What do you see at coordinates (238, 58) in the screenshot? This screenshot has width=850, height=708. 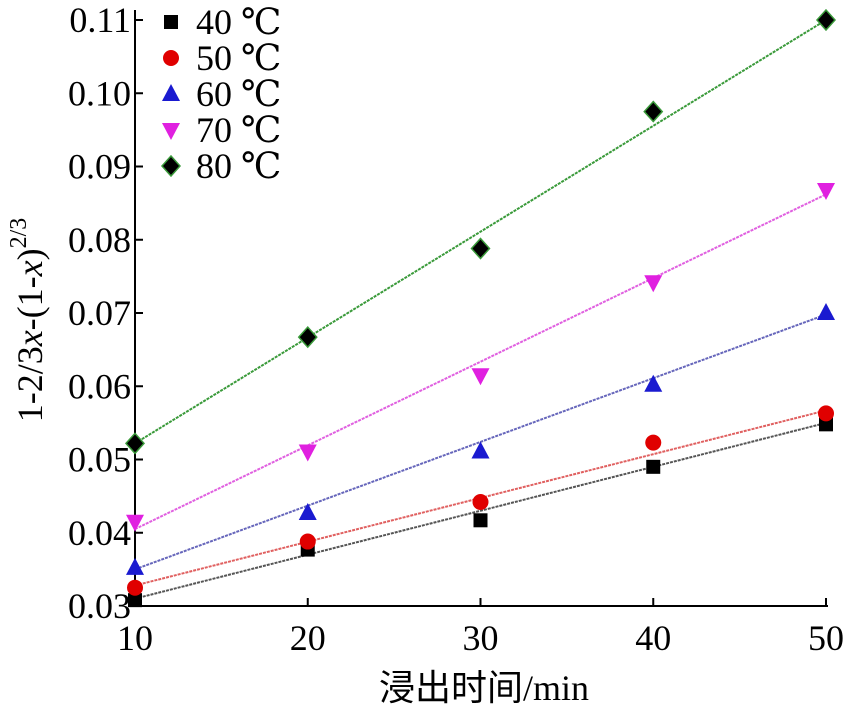 I see `legend-label: 50 ℃` at bounding box center [238, 58].